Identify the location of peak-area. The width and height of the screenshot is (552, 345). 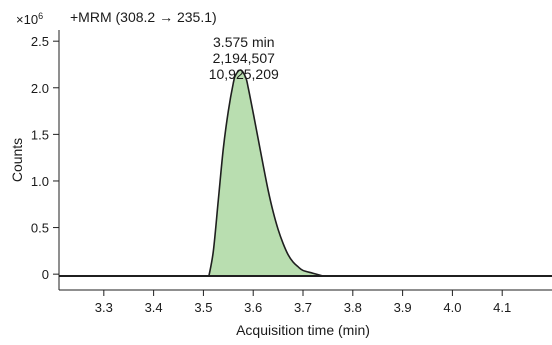
(265, 173).